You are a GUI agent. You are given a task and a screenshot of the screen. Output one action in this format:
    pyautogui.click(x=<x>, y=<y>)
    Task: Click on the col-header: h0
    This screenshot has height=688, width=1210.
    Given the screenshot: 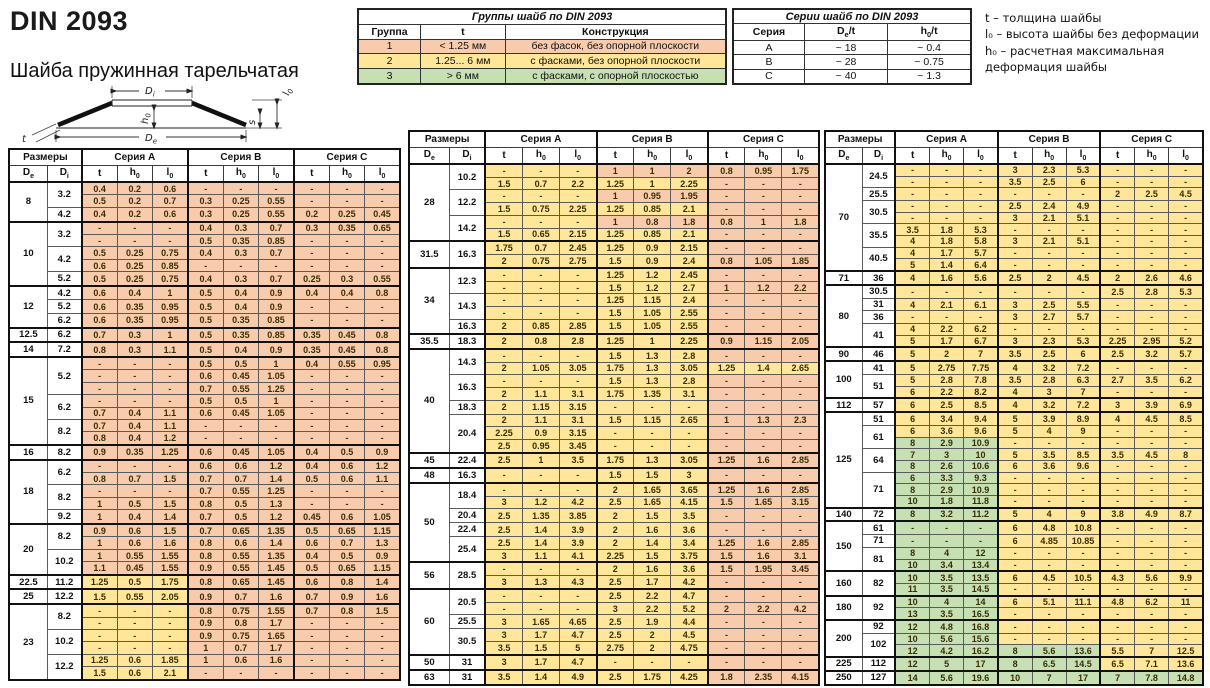 What is the action you would take?
    pyautogui.click(x=763, y=156)
    